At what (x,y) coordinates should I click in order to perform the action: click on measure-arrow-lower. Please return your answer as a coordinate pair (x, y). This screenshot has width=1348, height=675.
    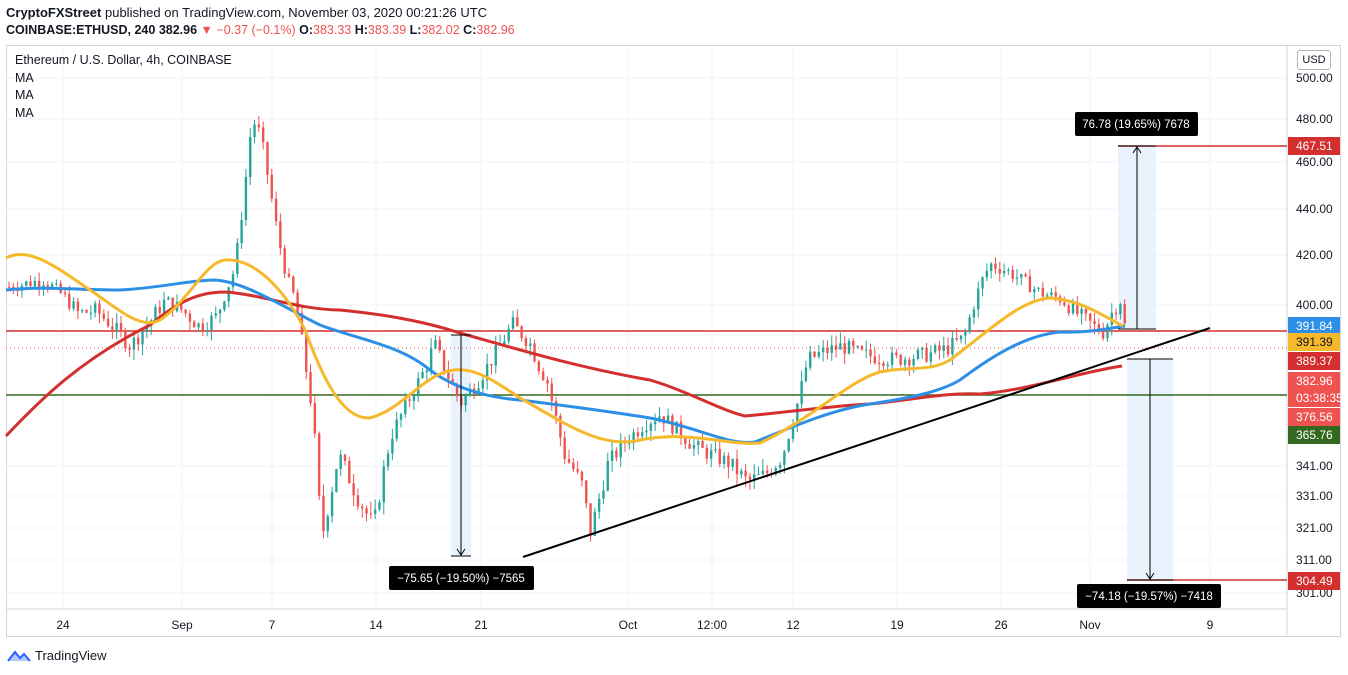
    Looking at the image, I should click on (1150, 469).